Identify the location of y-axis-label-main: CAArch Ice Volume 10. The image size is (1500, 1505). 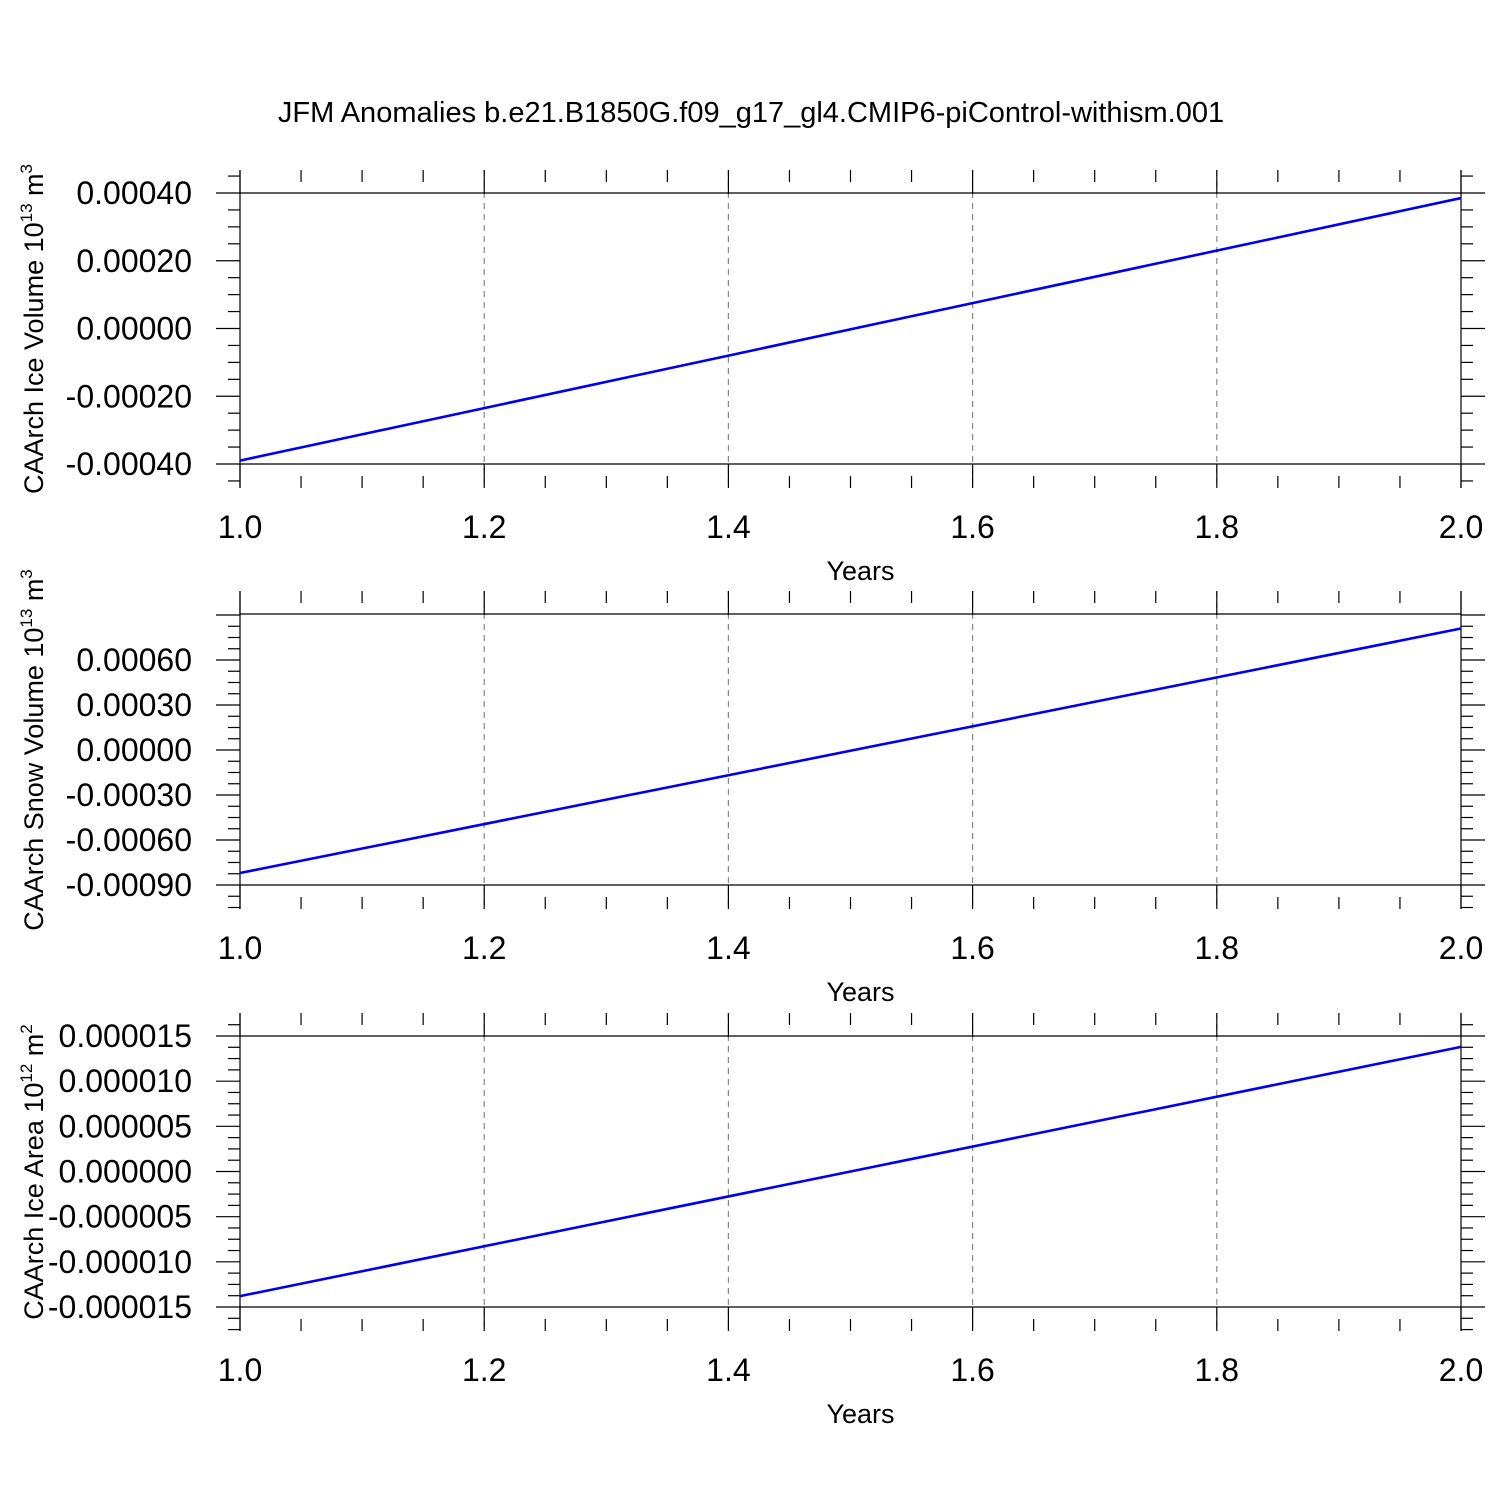
(34, 358).